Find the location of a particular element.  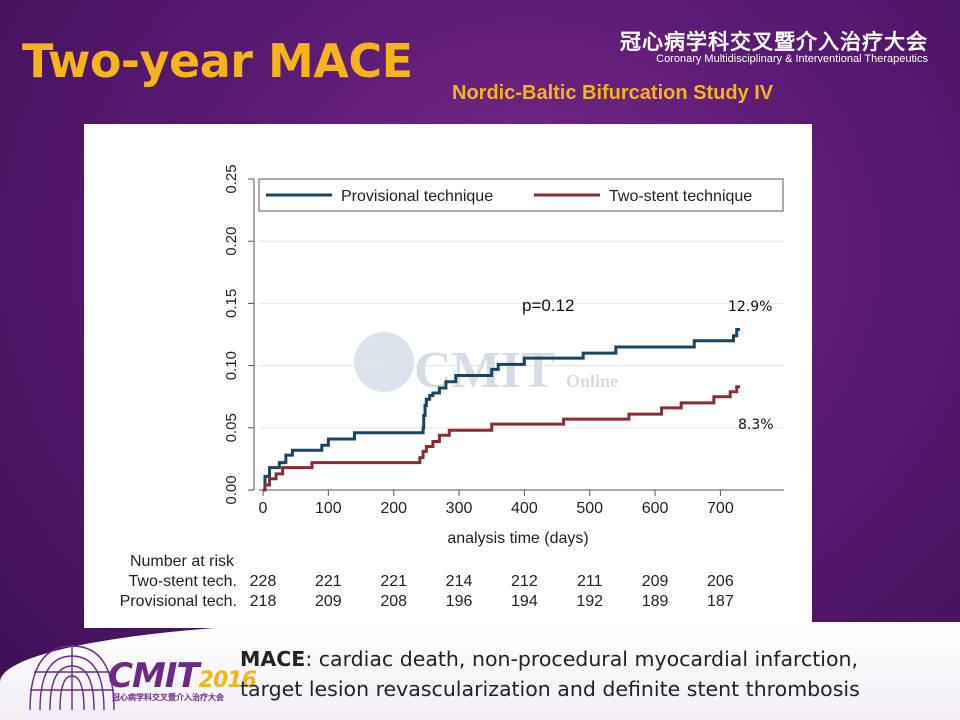

logo-dome-icon is located at coordinates (72, 678).